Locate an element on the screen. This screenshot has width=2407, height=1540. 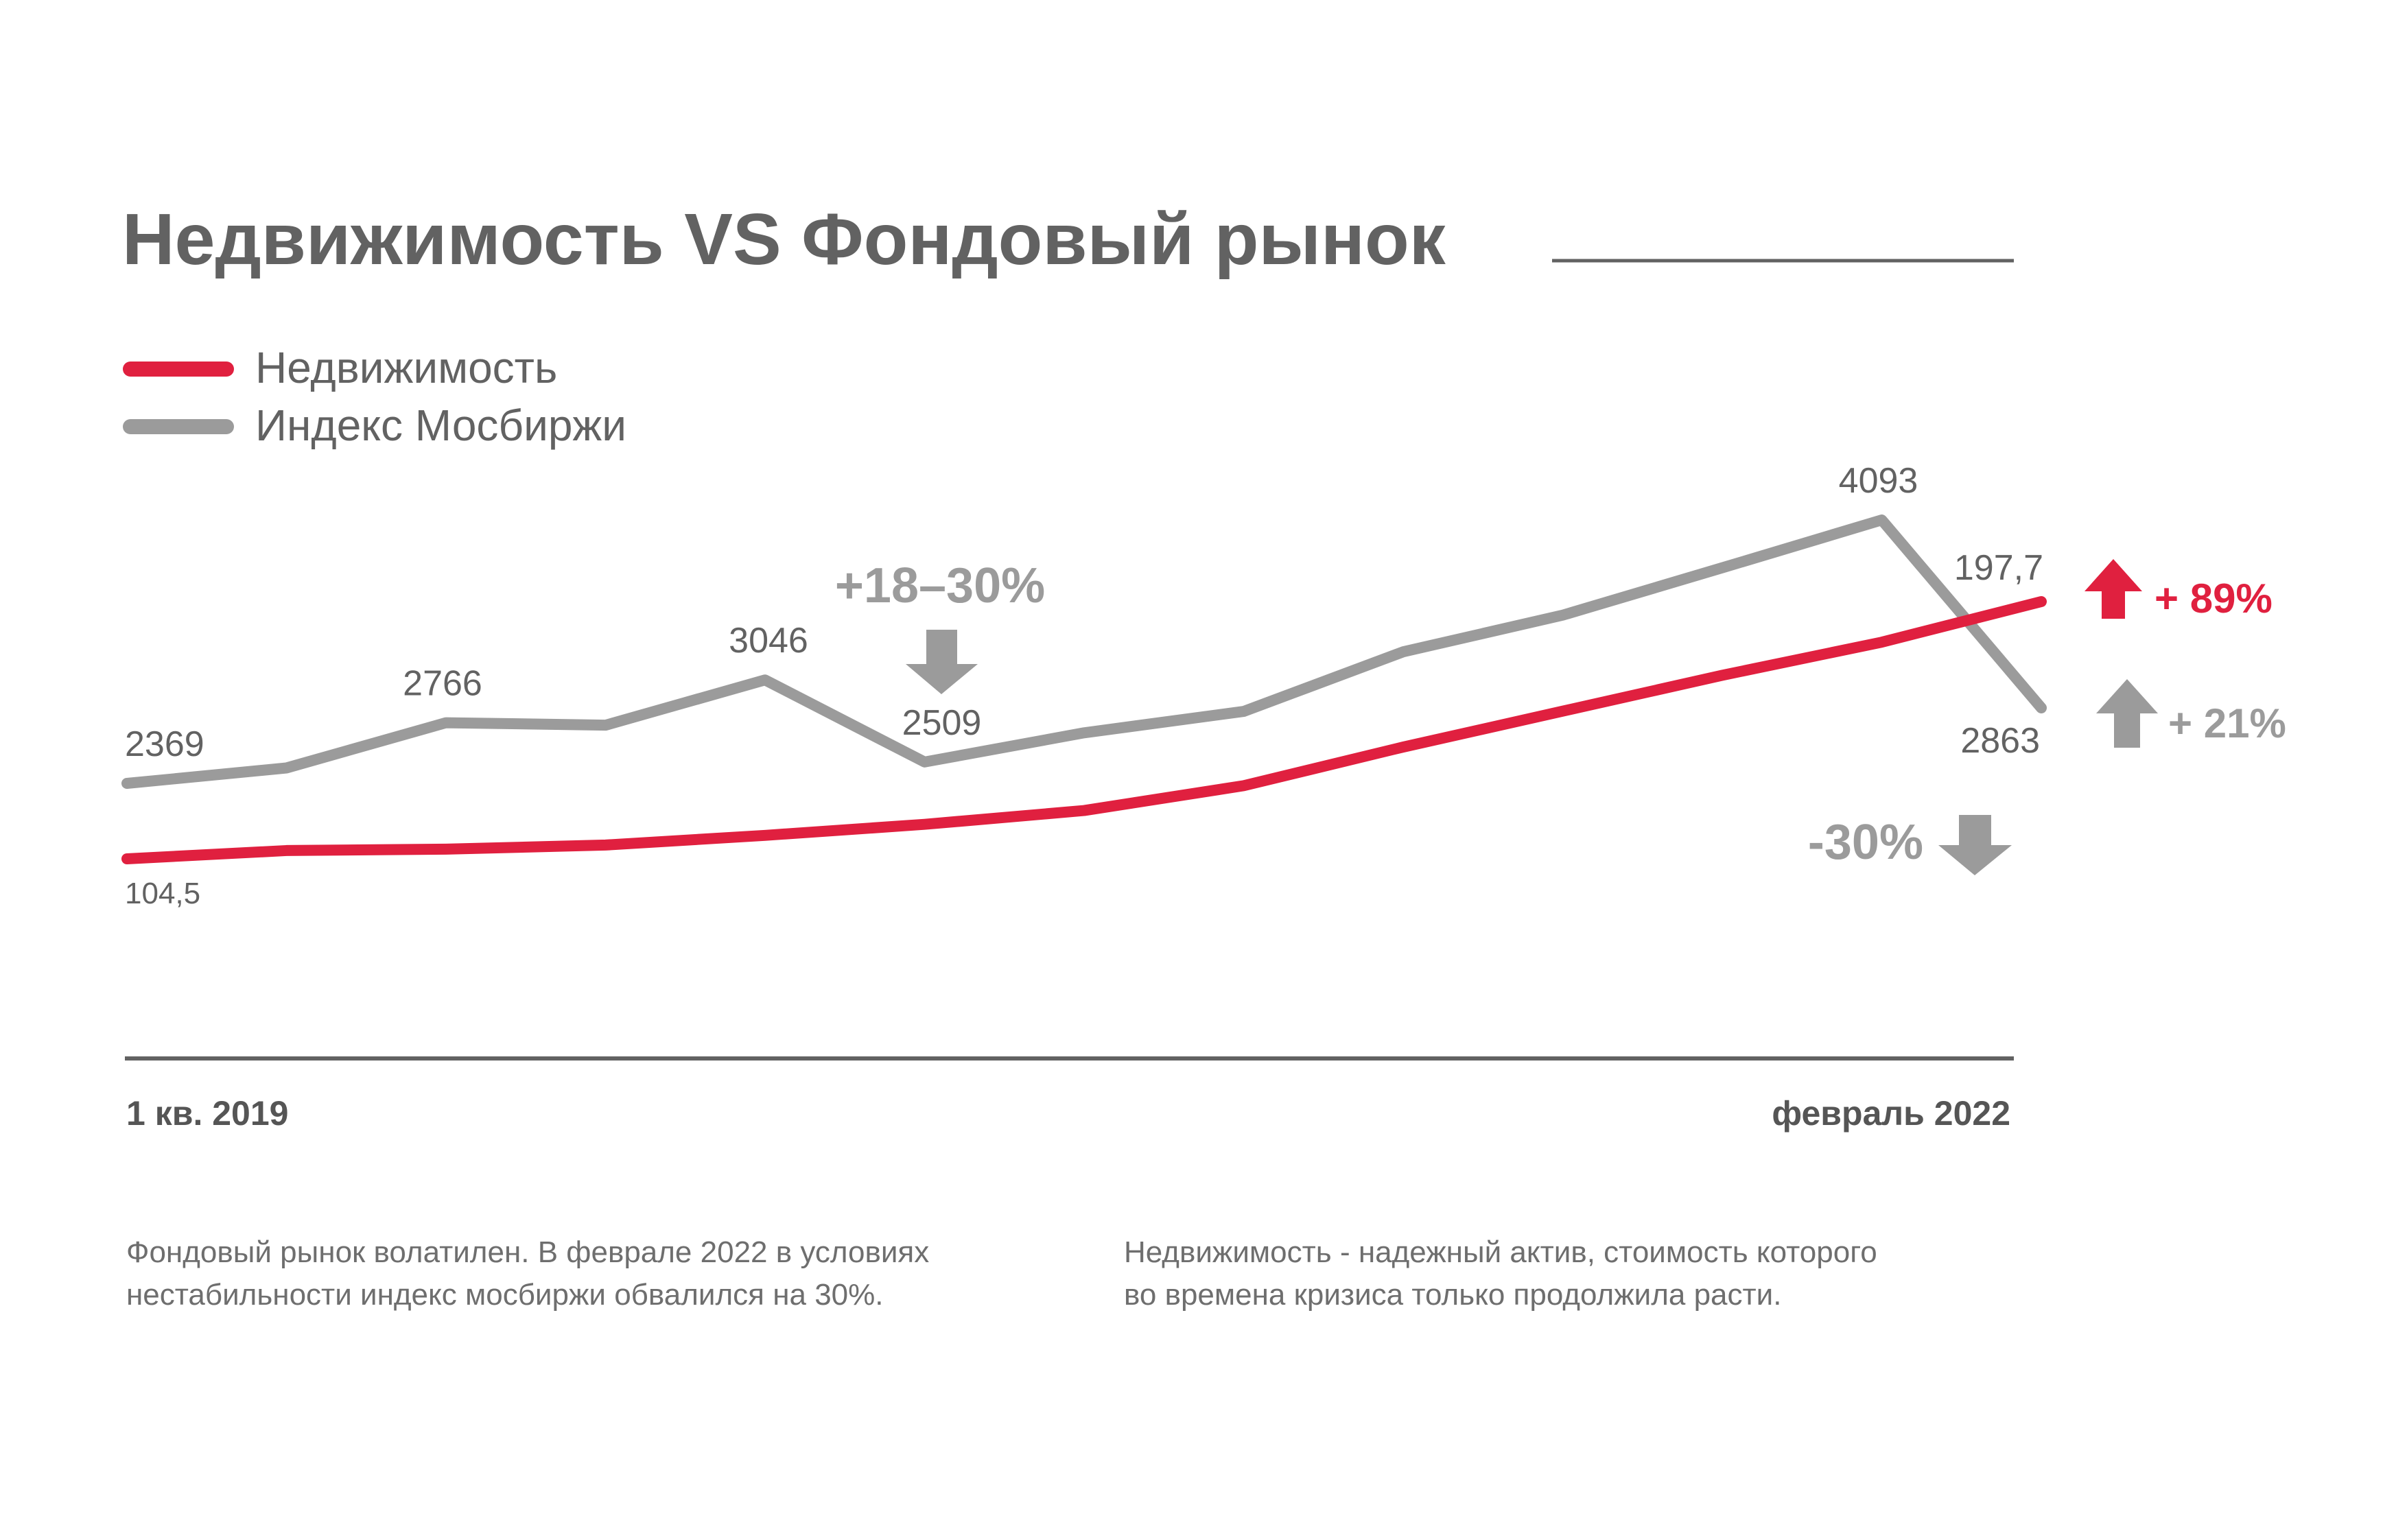
data-label-moex-2863: 2863 is located at coordinates (2000, 741).